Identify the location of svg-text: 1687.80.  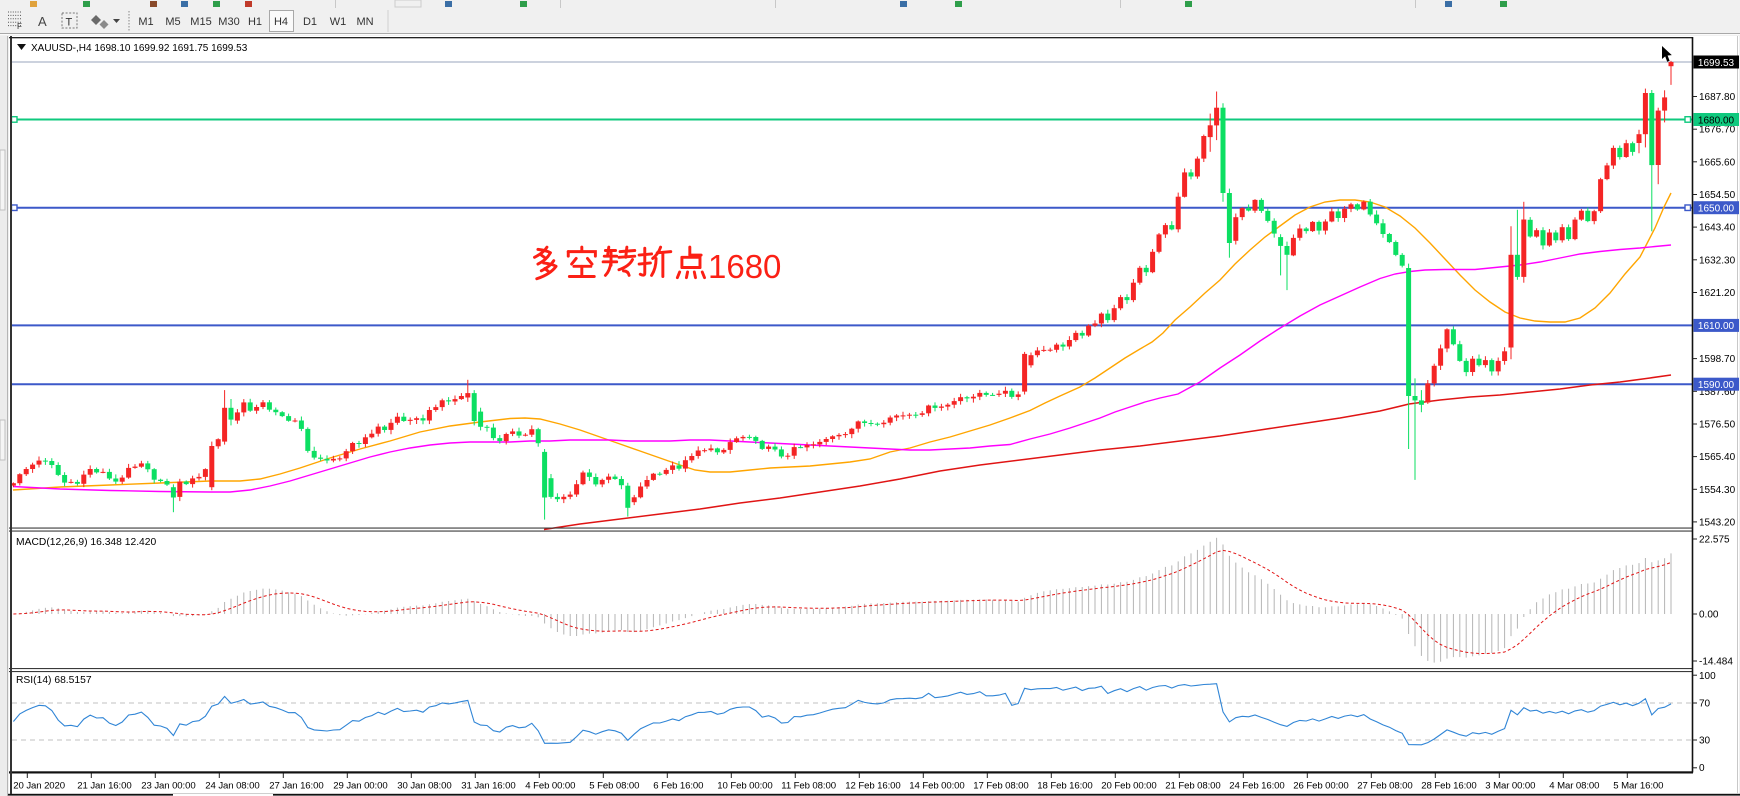
(1717, 97).